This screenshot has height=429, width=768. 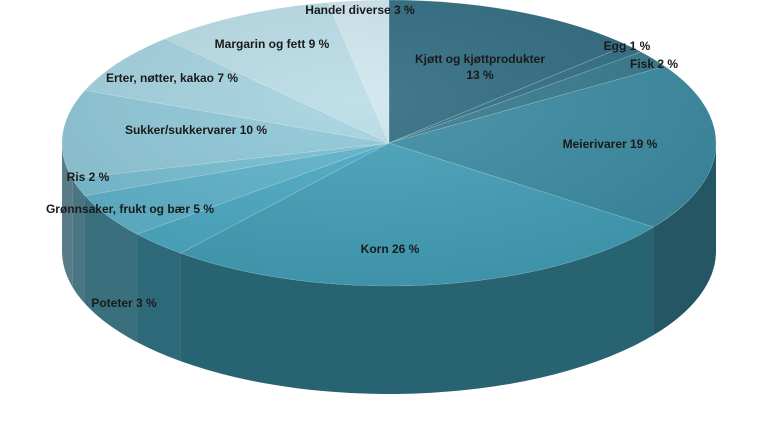 I want to click on pie-label-sukker-sukkervarer: Sukker/sukkervarer 10 %, so click(x=196, y=130).